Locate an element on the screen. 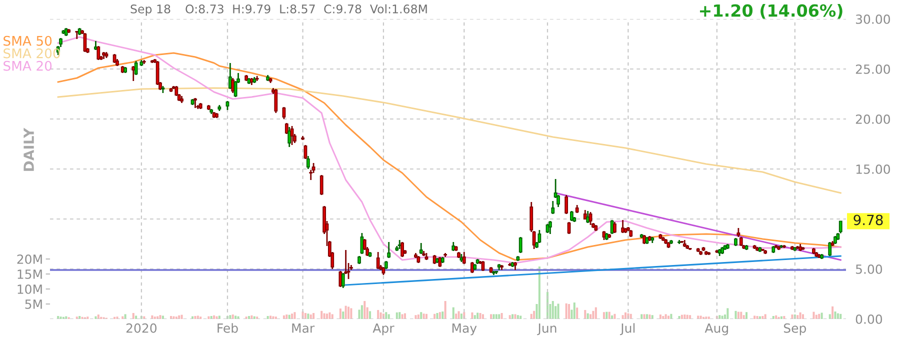  x-tick-label: Apr is located at coordinates (383, 330).